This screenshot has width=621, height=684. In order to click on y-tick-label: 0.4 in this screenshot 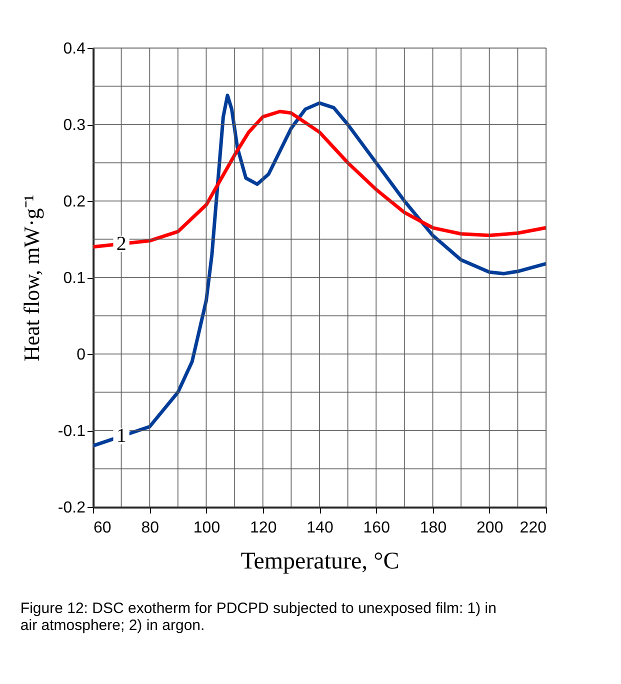, I will do `click(74, 49)`.